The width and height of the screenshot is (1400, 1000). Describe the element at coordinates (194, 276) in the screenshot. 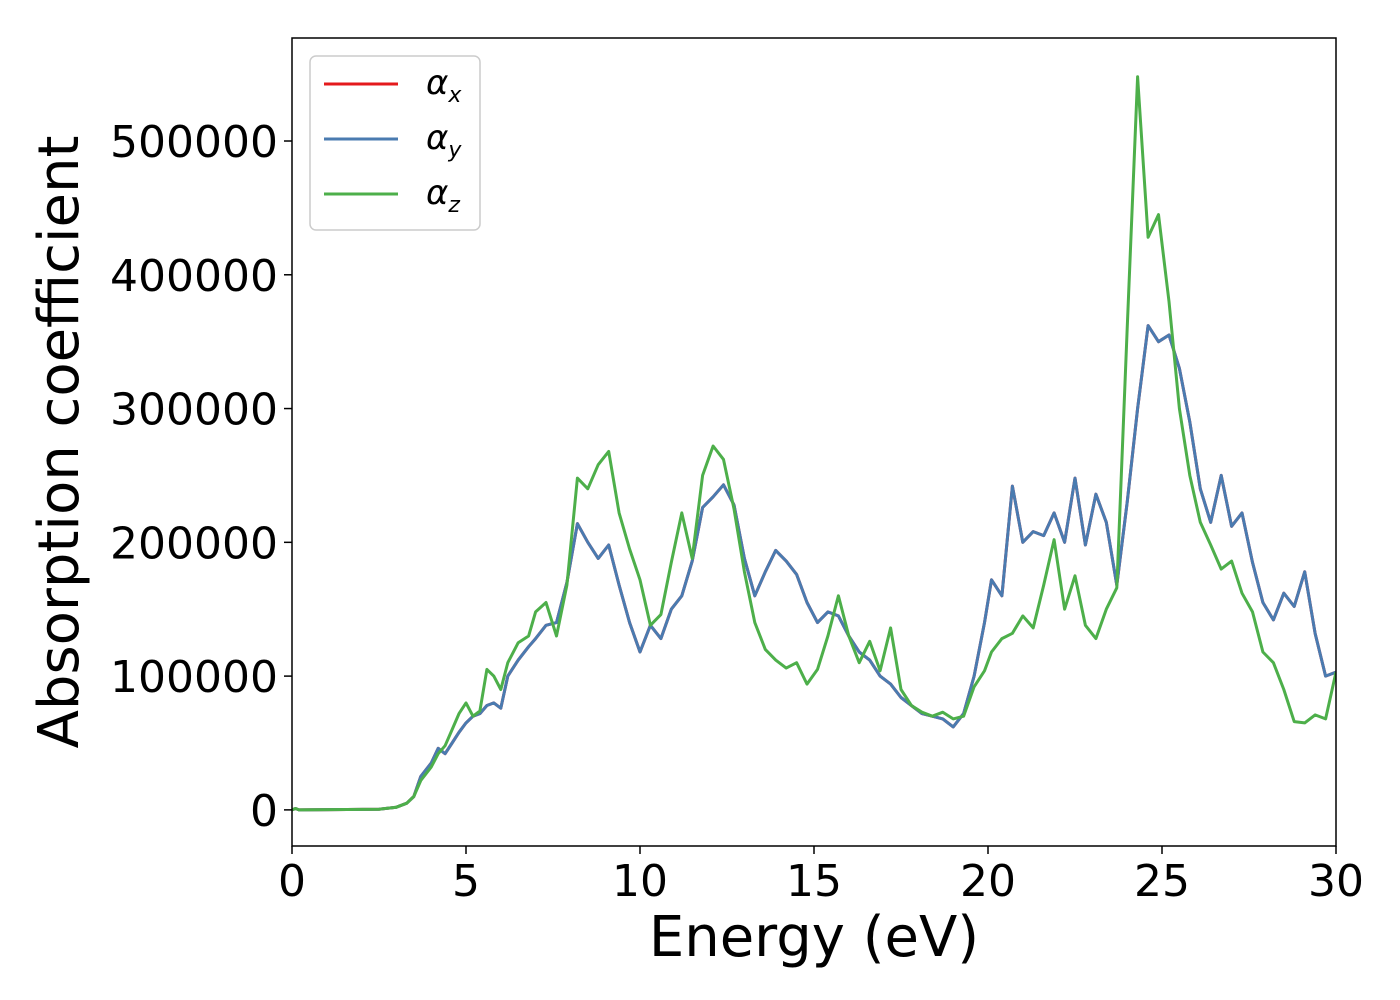

I see `y-tick-label: 400000` at that location.